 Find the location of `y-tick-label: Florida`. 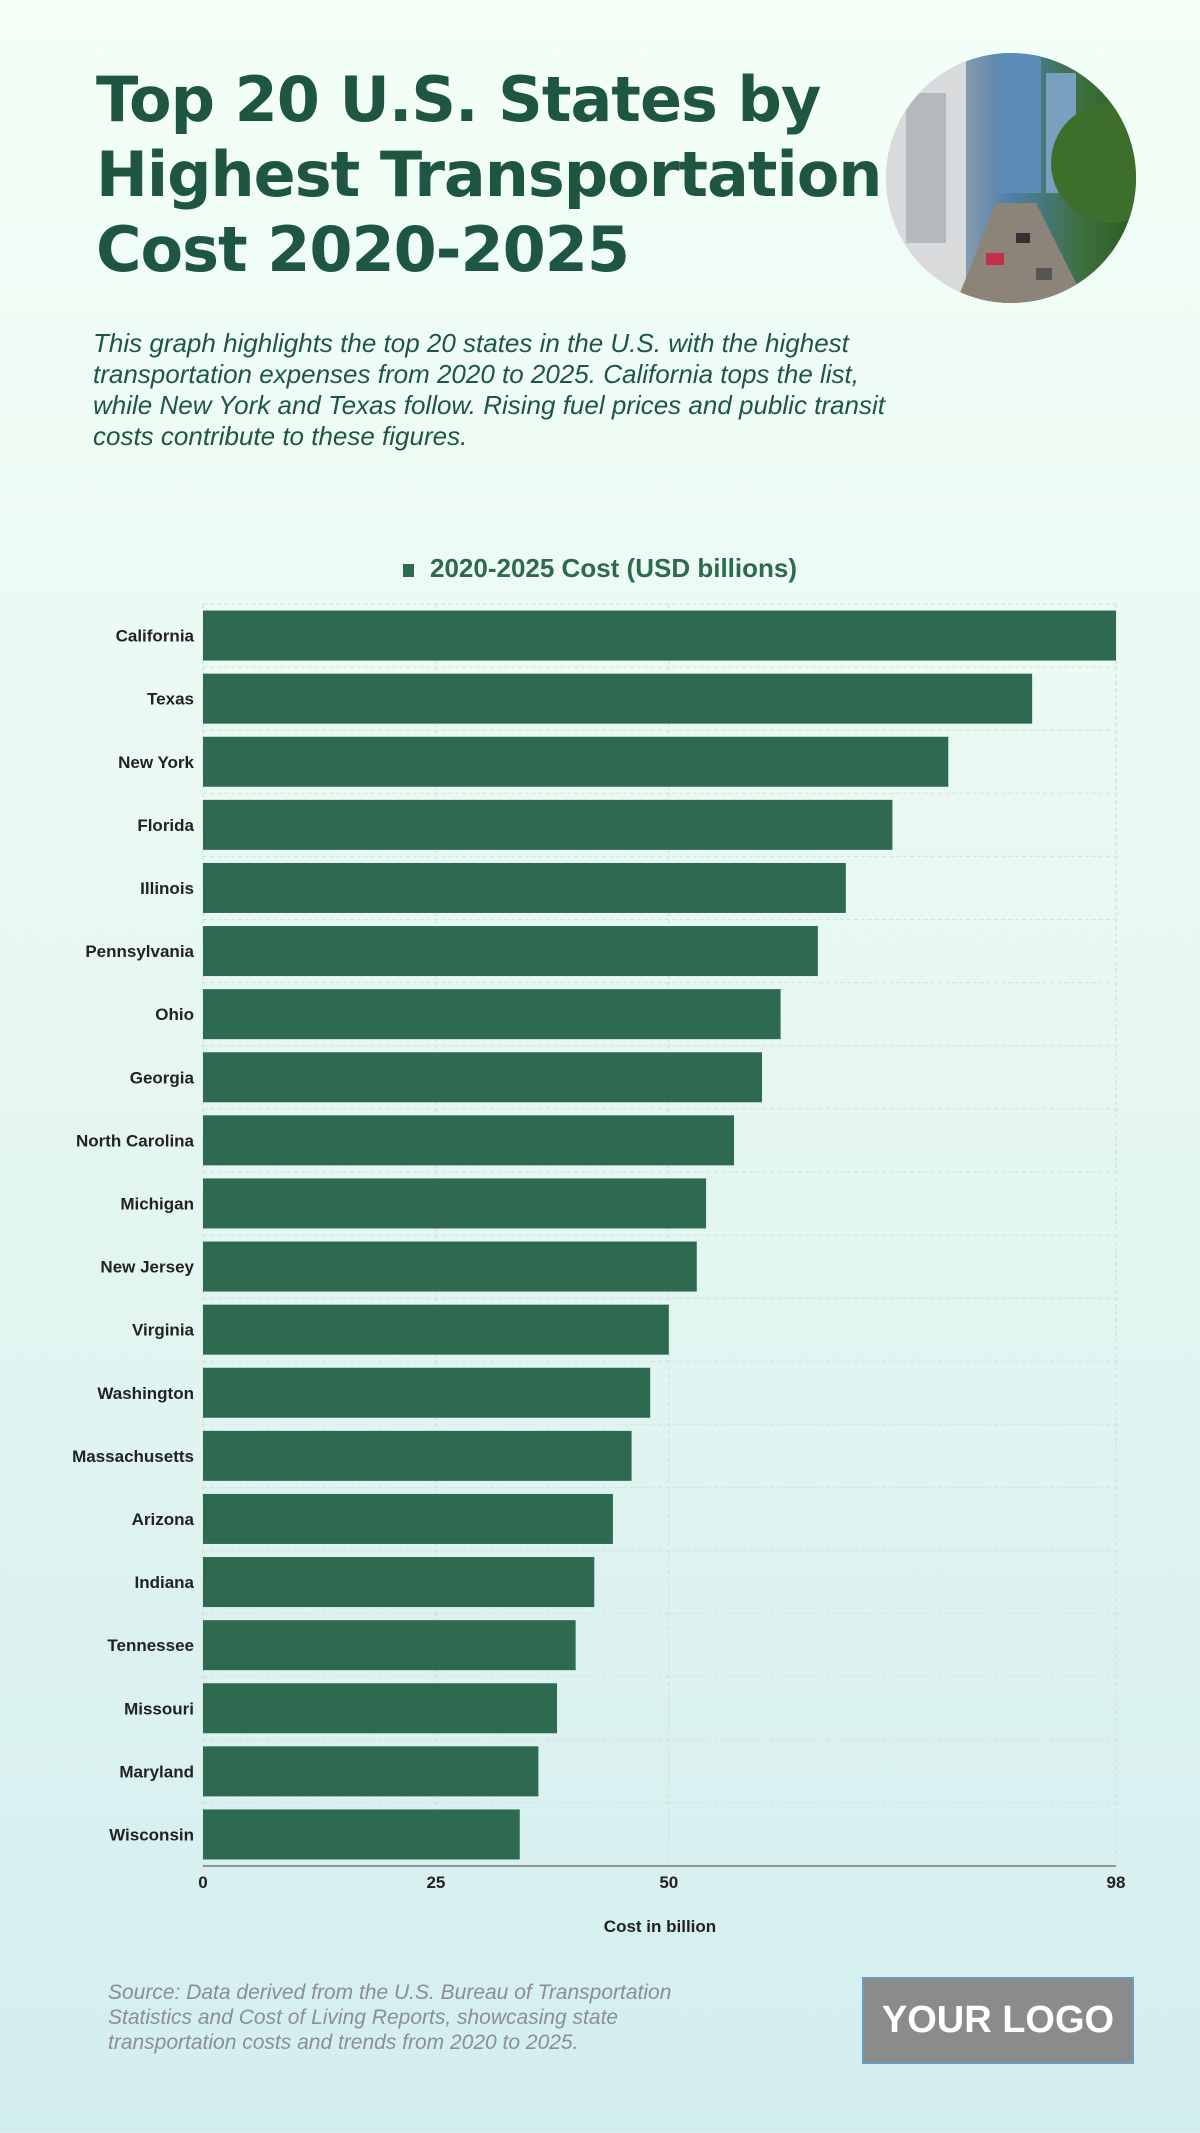

y-tick-label: Florida is located at coordinates (165, 825).